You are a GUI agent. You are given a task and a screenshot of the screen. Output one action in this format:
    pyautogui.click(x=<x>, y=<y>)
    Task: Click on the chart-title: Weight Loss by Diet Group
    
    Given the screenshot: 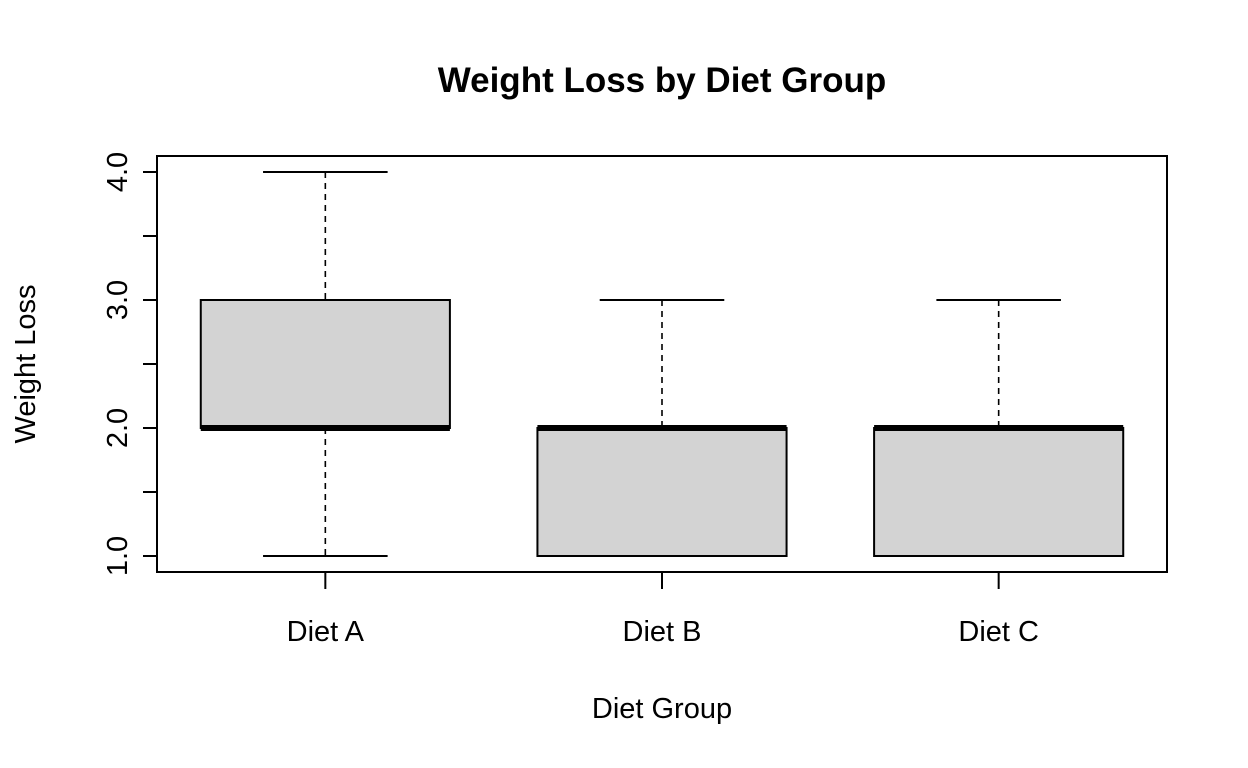 What is the action you would take?
    pyautogui.click(x=662, y=80)
    